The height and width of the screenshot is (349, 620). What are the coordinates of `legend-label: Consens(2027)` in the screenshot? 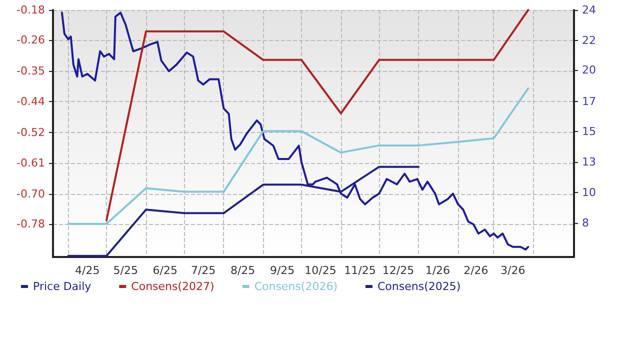 It's located at (172, 286).